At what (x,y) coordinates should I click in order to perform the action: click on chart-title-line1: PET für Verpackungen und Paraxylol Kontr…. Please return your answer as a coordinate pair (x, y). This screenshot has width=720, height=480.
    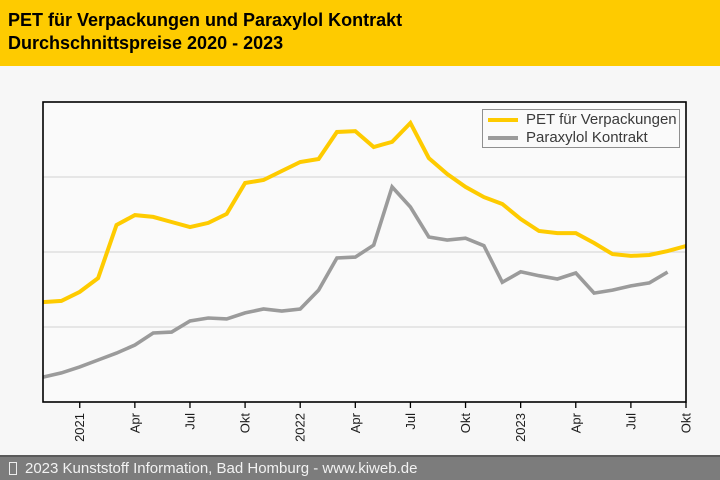
    Looking at the image, I should click on (205, 20).